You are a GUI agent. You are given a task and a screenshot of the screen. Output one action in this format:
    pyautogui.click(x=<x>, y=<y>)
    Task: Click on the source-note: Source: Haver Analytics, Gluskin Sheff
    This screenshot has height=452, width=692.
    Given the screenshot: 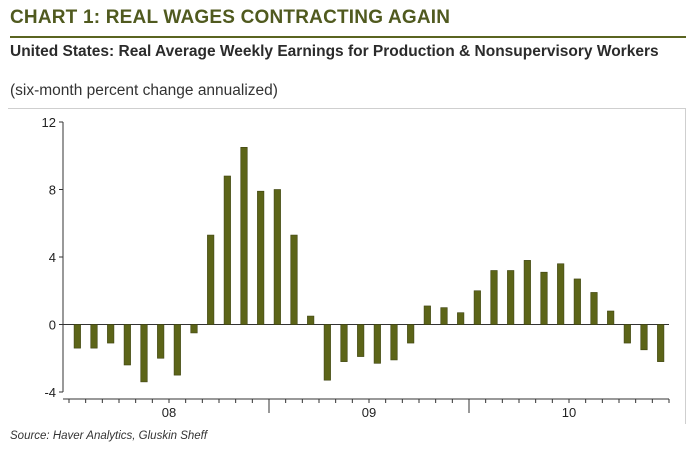 What is the action you would take?
    pyautogui.click(x=109, y=436)
    